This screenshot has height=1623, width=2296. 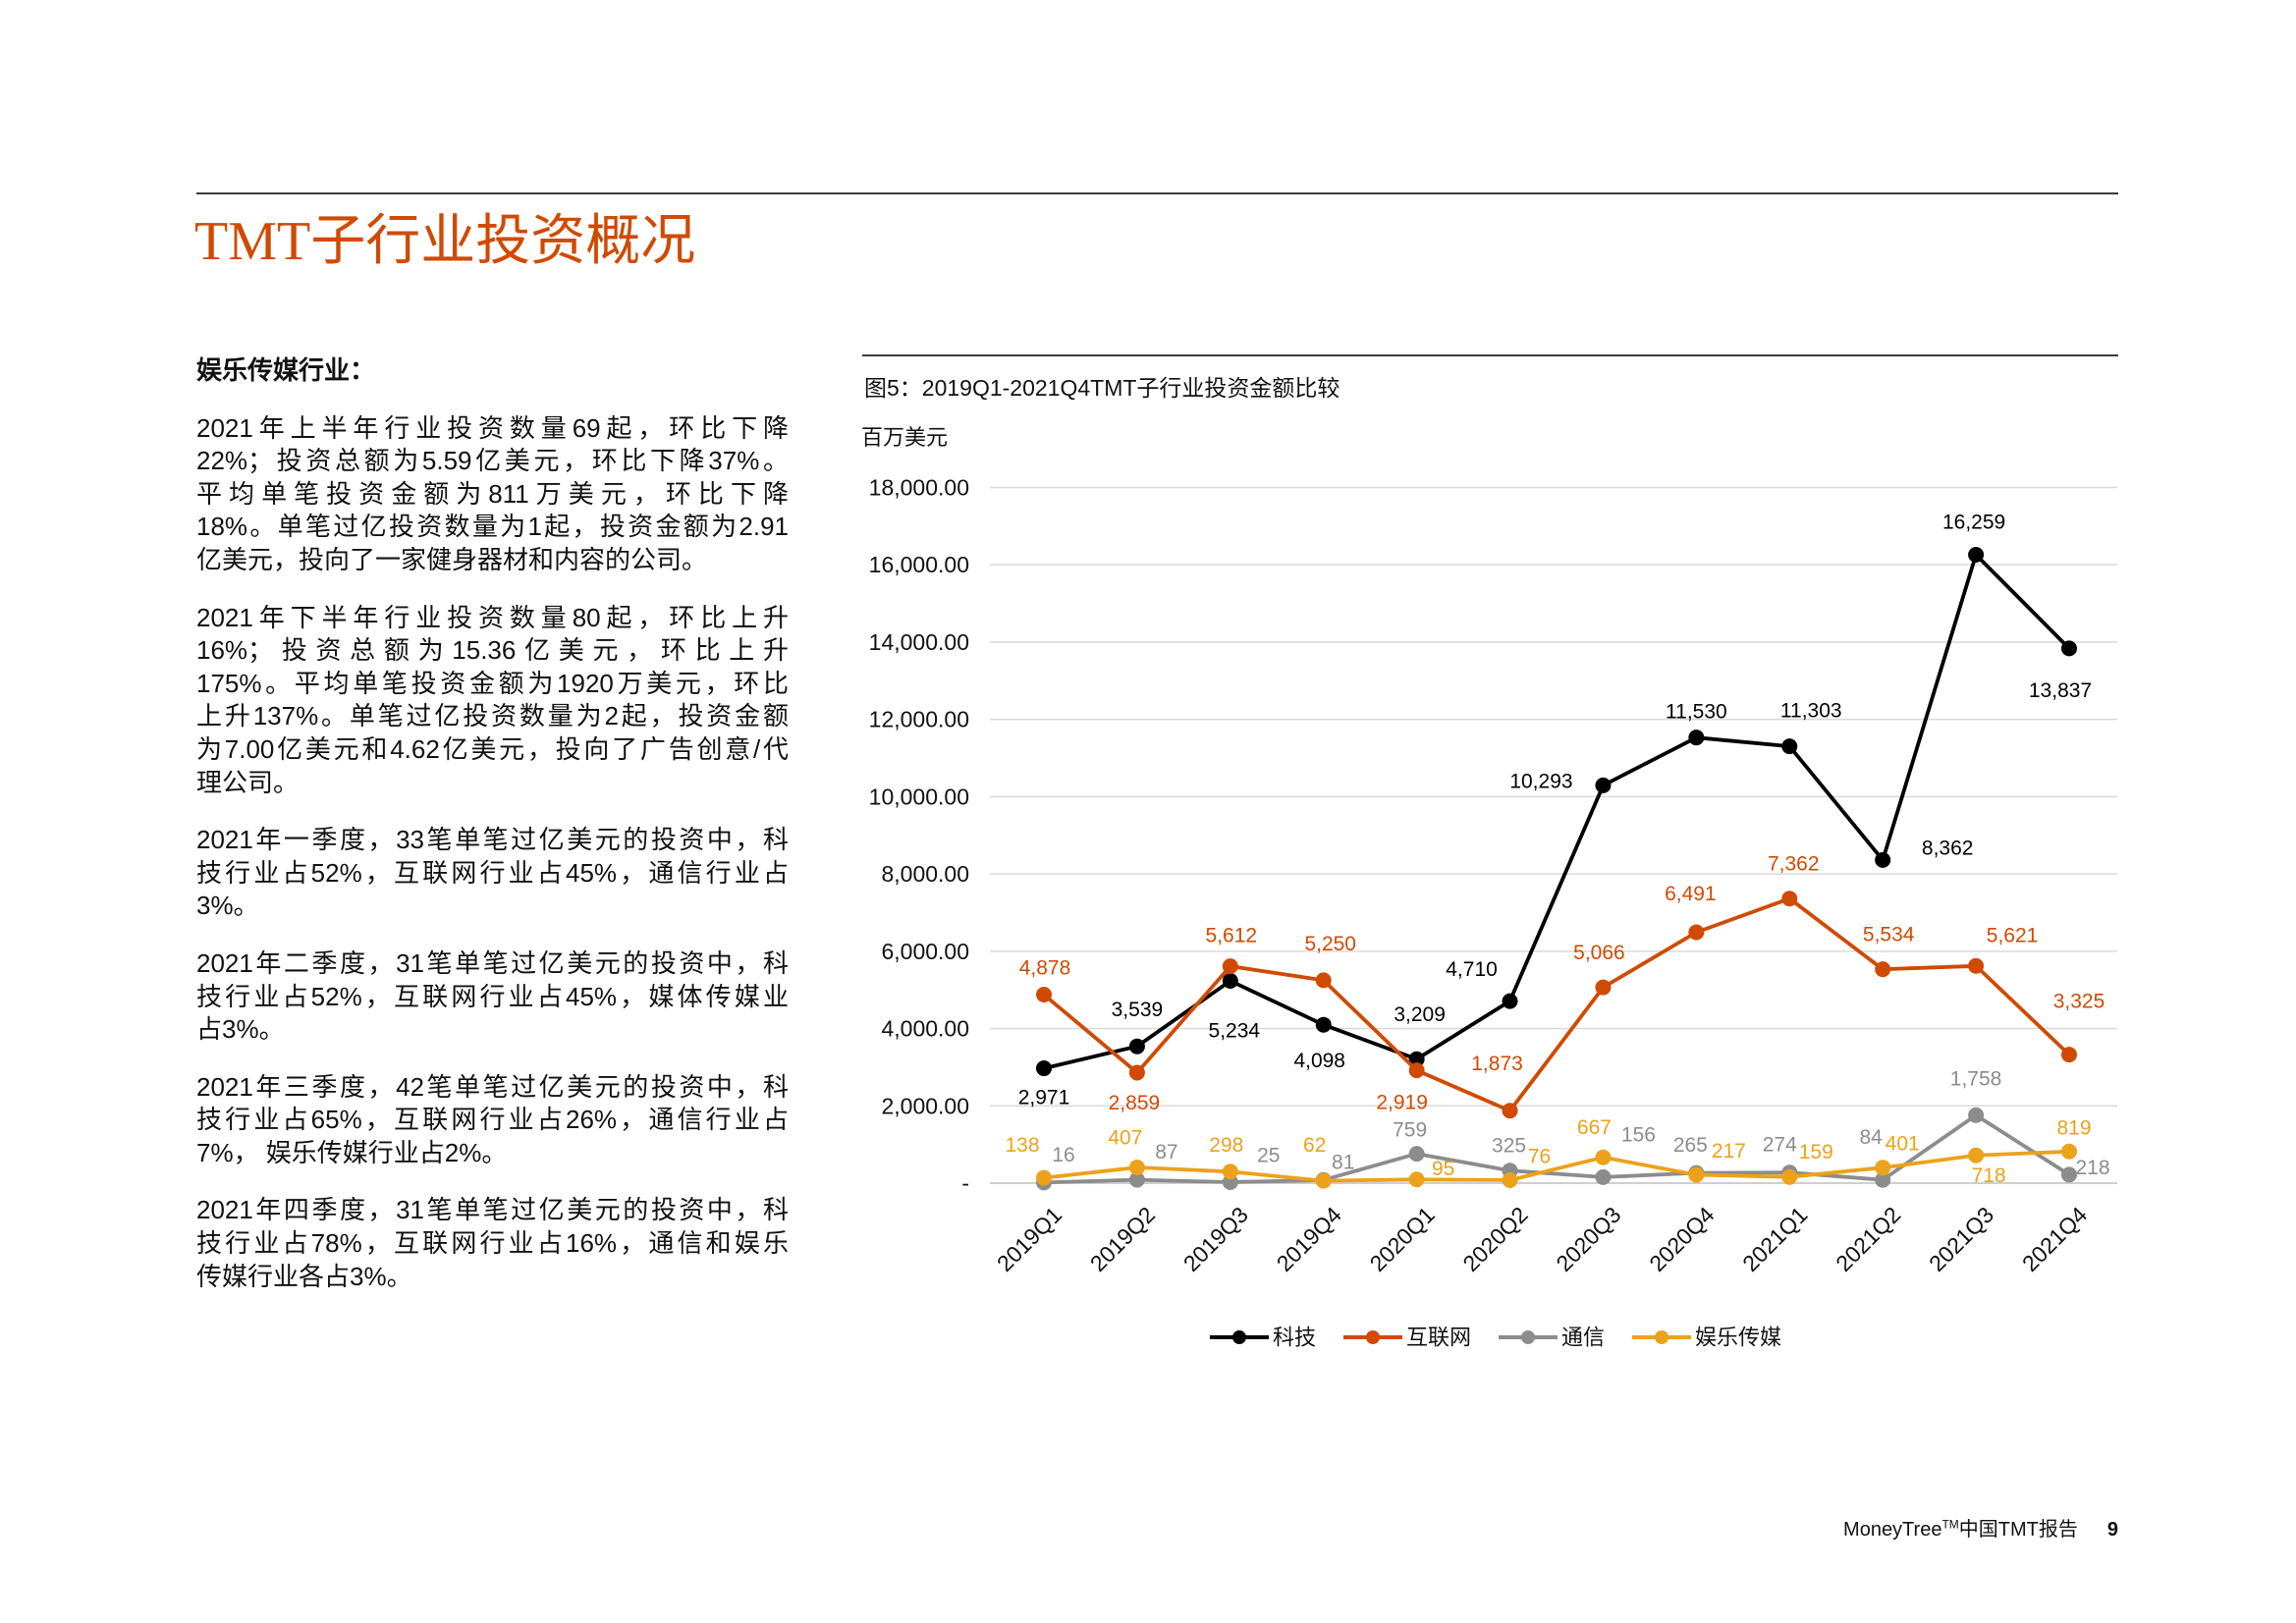 I want to click on data-label-internet: 5,250, so click(x=1330, y=944).